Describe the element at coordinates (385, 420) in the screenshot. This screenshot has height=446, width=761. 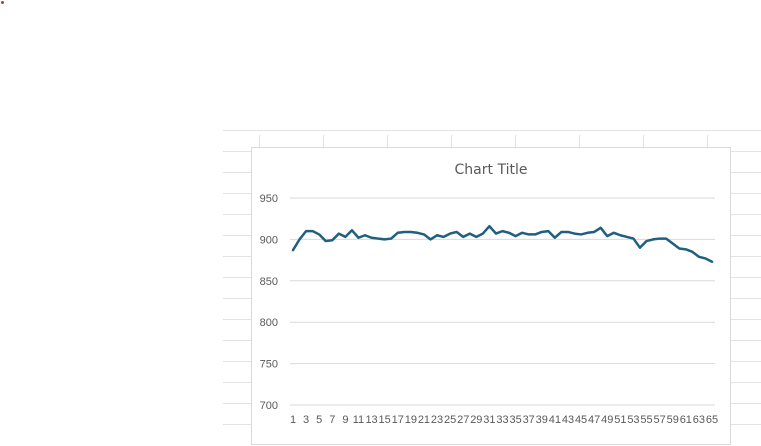
I see `x-tick-label: 15` at that location.